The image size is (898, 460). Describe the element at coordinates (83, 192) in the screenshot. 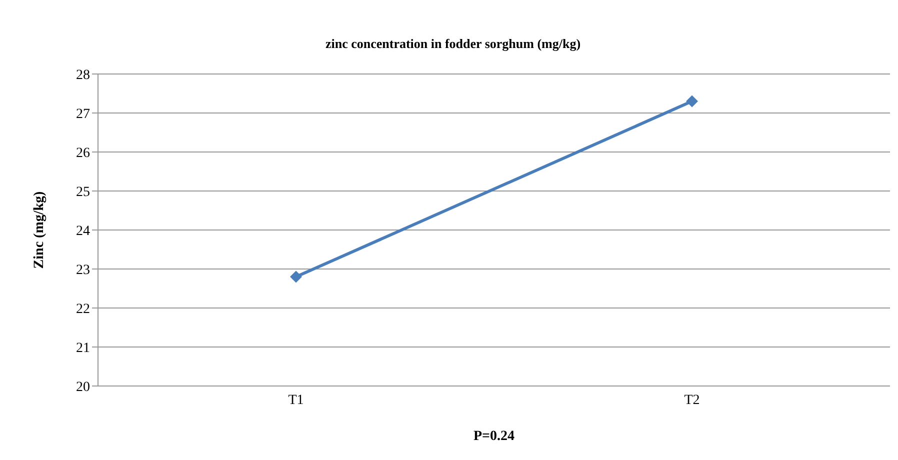

I see `y-tick-label: 25` at that location.